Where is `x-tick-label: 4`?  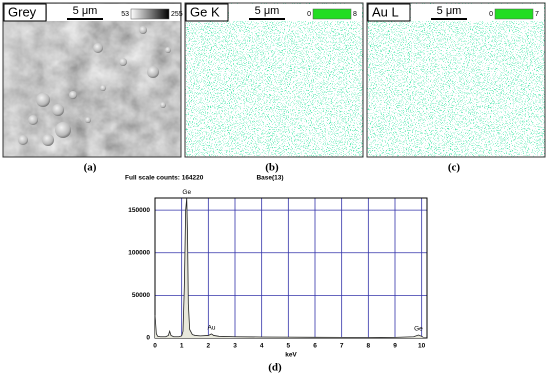 x-tick-label: 4 is located at coordinates (262, 346).